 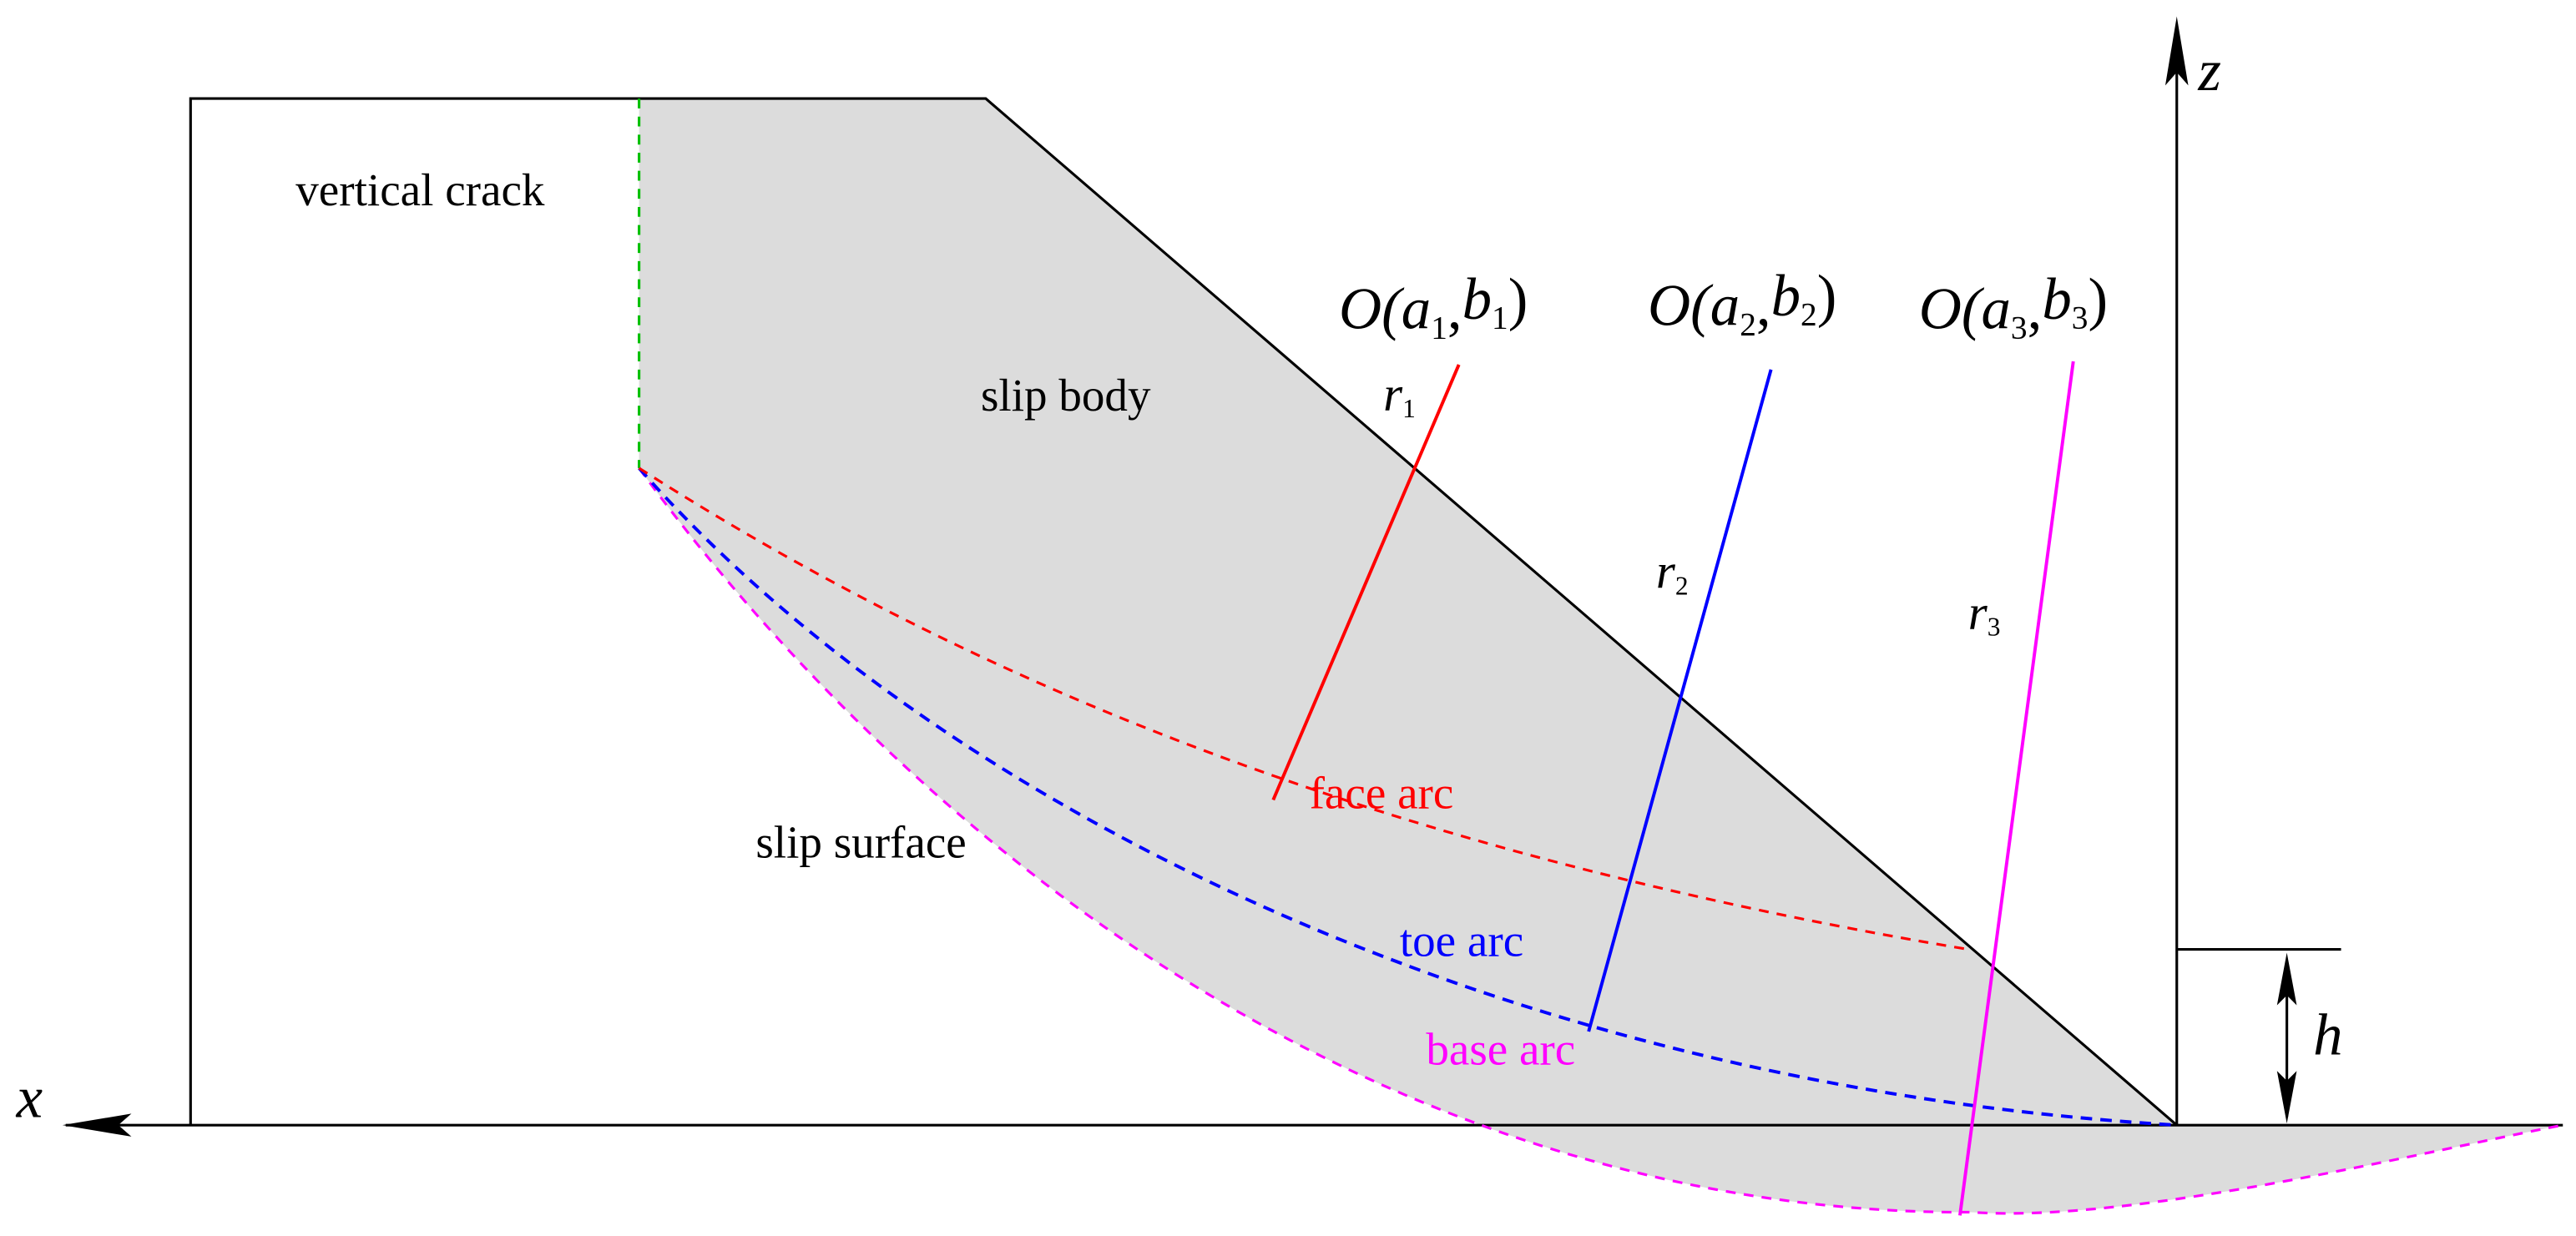 I want to click on base-arc-label: base arc, so click(x=1500, y=1048).